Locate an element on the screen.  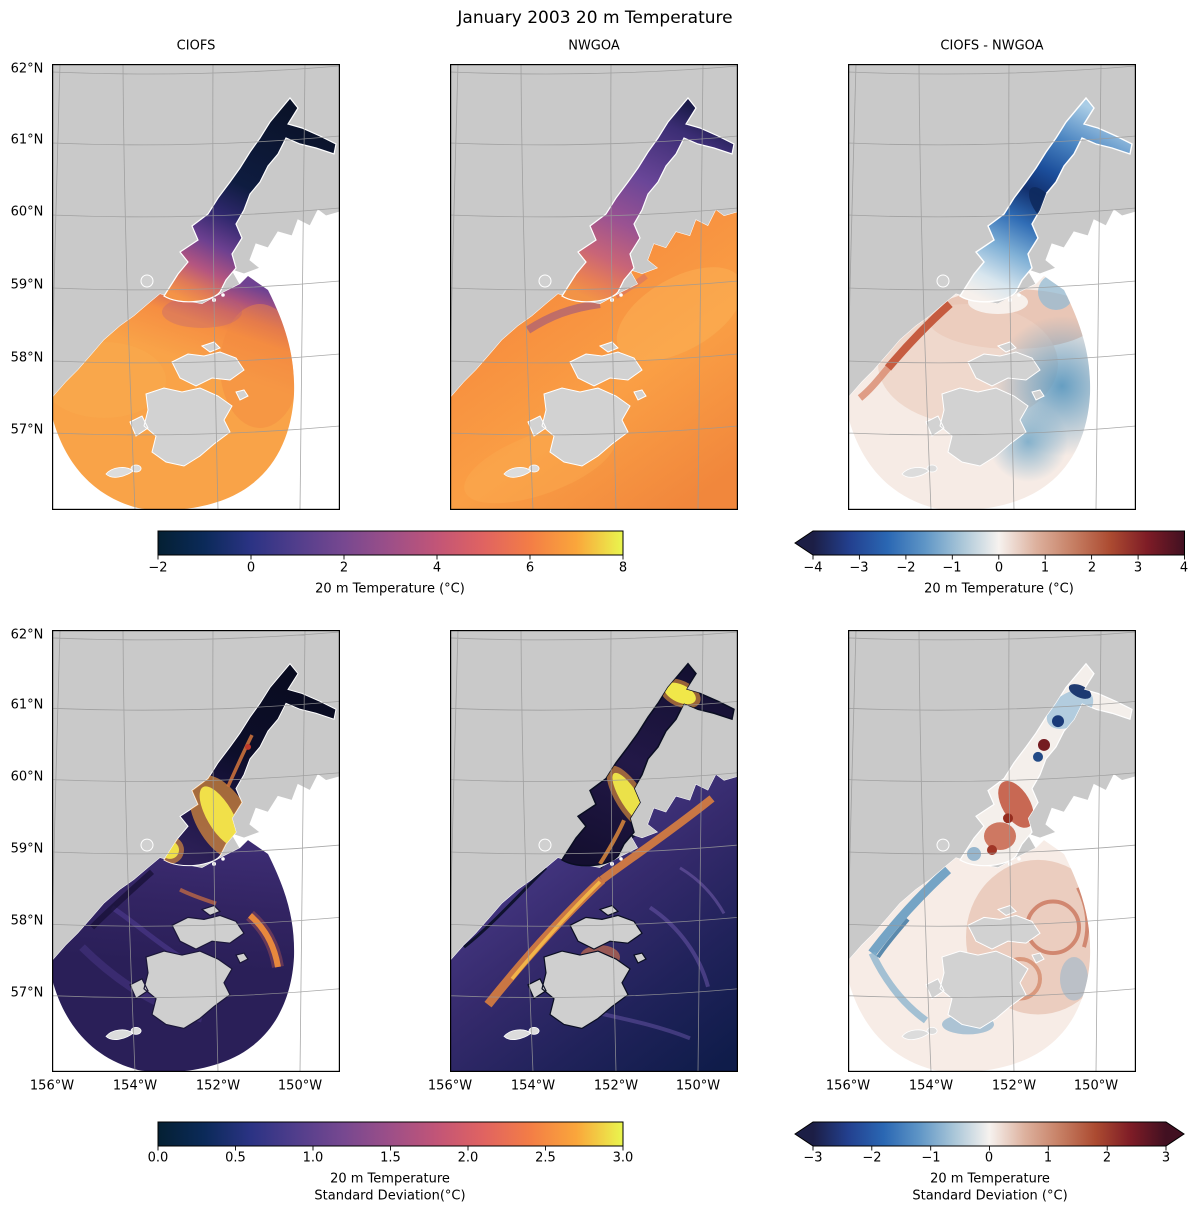
colorbar-stddev-difference is located at coordinates (989, 1136).